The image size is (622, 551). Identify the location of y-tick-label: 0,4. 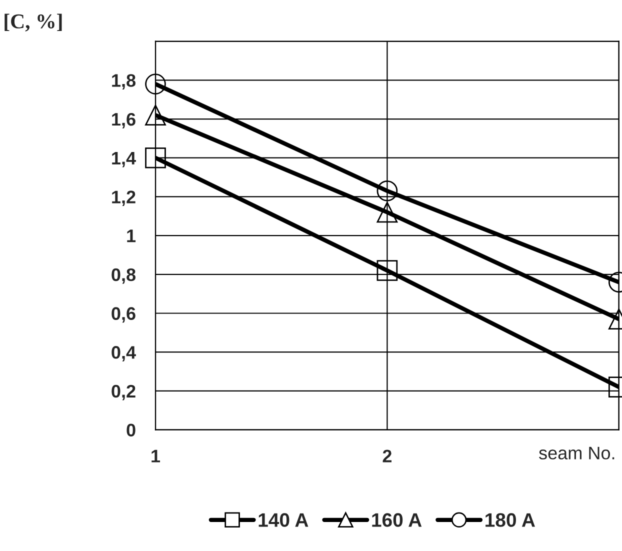
(124, 354).